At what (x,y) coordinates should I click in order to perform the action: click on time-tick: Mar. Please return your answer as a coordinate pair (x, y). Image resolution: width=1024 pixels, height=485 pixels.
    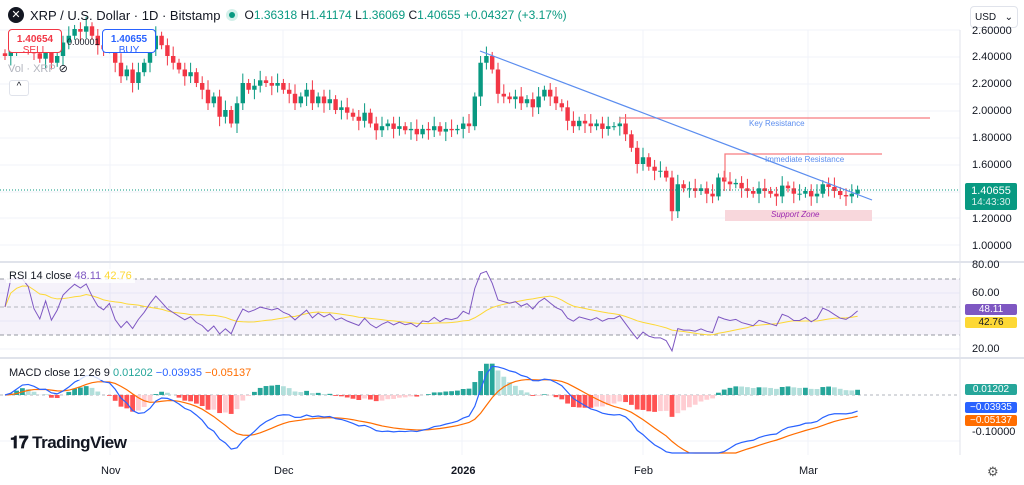
    Looking at the image, I should click on (808, 471).